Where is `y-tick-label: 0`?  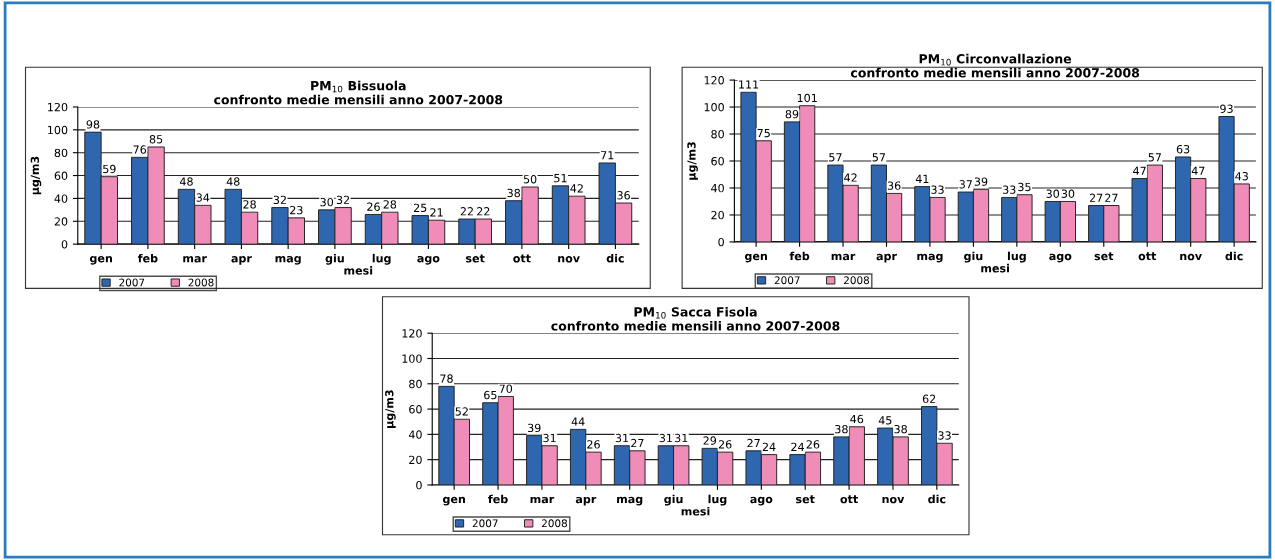
y-tick-label: 0 is located at coordinates (419, 485).